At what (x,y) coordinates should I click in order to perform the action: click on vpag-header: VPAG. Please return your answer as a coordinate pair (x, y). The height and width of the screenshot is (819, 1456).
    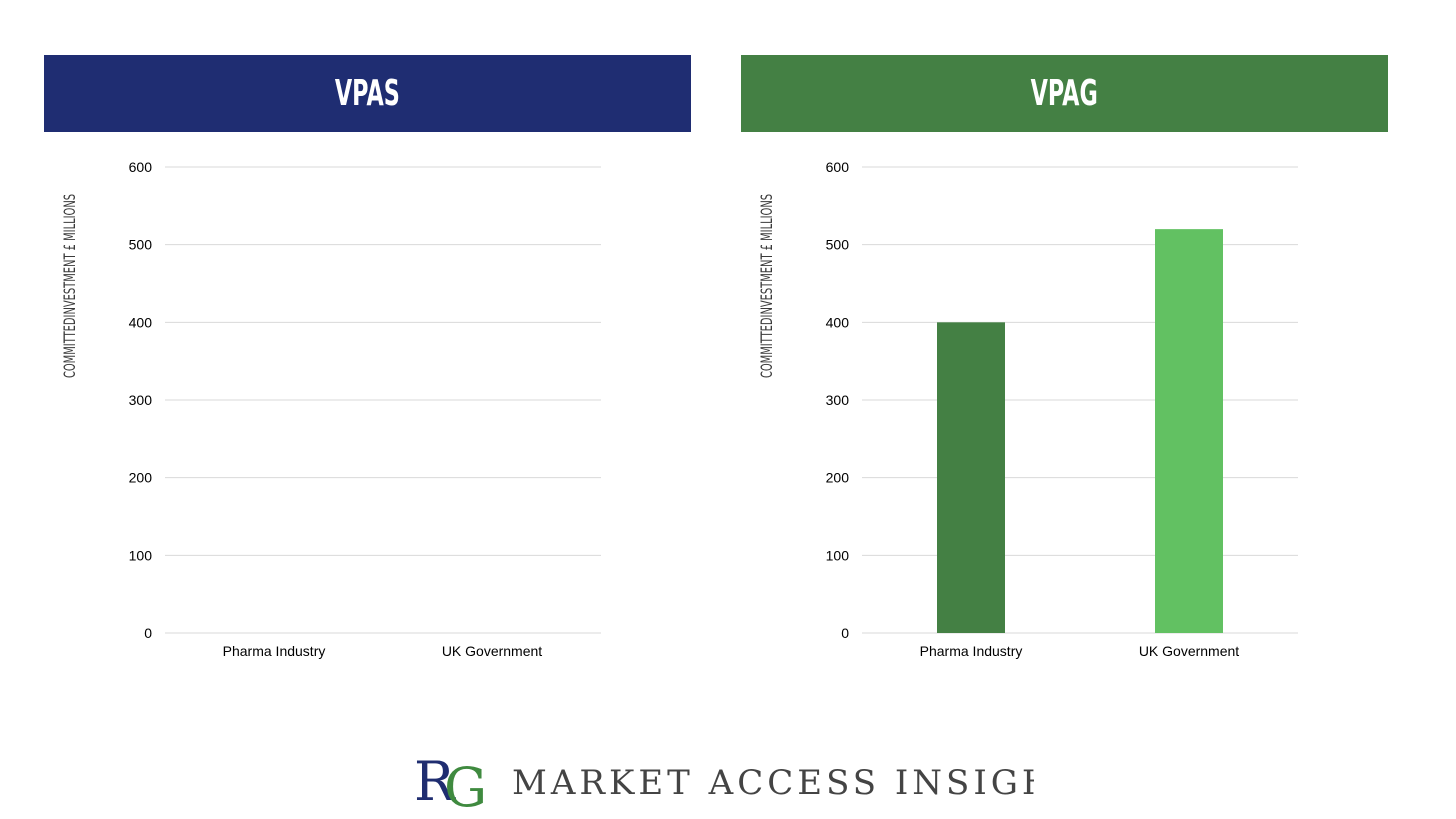
    Looking at the image, I should click on (1064, 93).